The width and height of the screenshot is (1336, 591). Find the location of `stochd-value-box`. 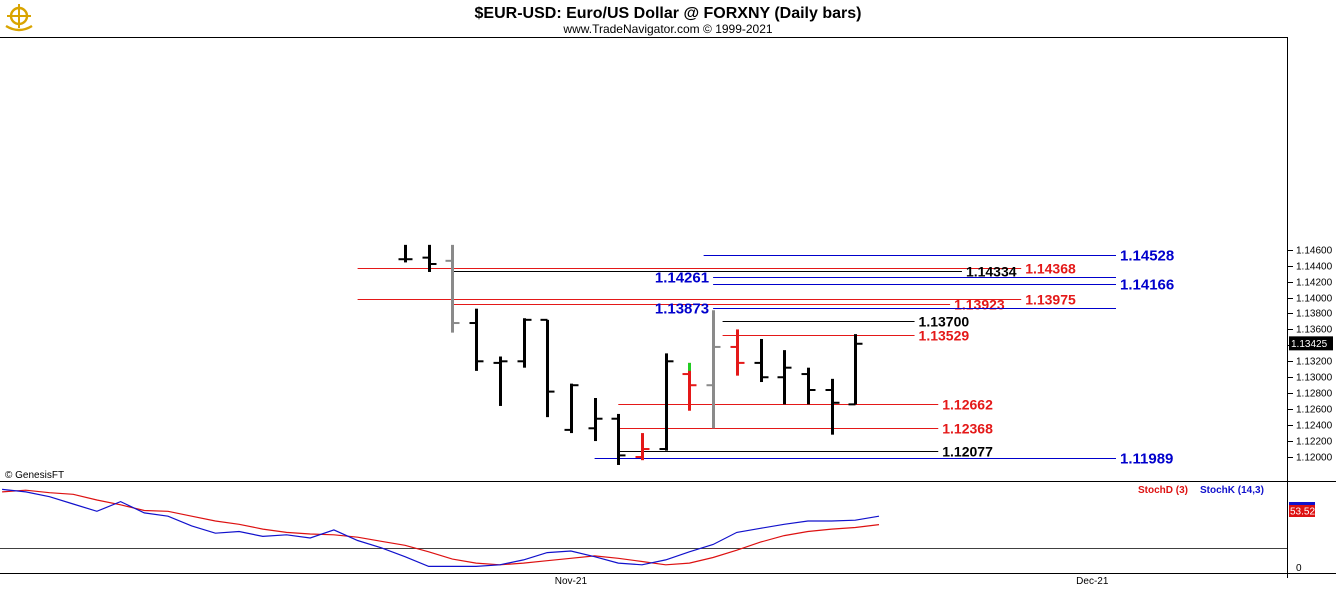

stochd-value-box is located at coordinates (1302, 511).